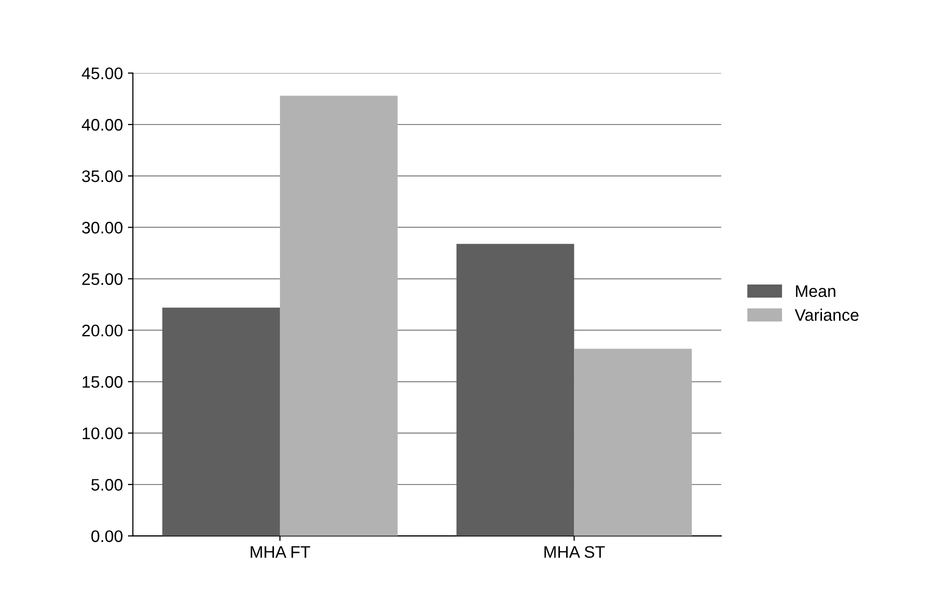  What do you see at coordinates (280, 552) in the screenshot?
I see `x-tick-label: MHA FT` at bounding box center [280, 552].